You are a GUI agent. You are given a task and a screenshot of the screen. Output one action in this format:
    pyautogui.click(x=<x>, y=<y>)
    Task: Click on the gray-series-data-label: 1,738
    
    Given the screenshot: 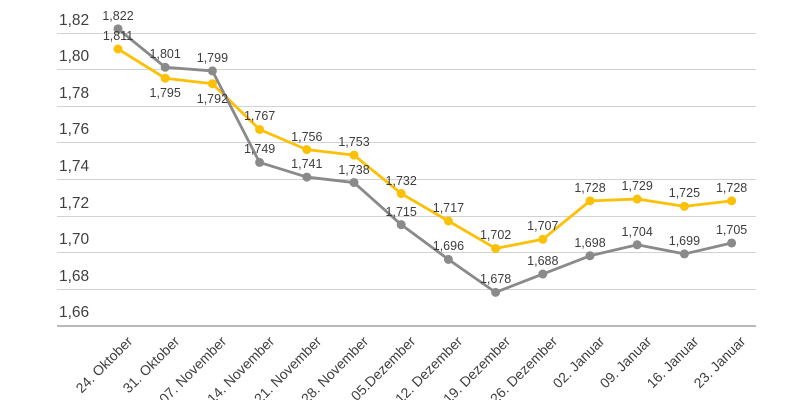 What is the action you would take?
    pyautogui.click(x=354, y=169)
    